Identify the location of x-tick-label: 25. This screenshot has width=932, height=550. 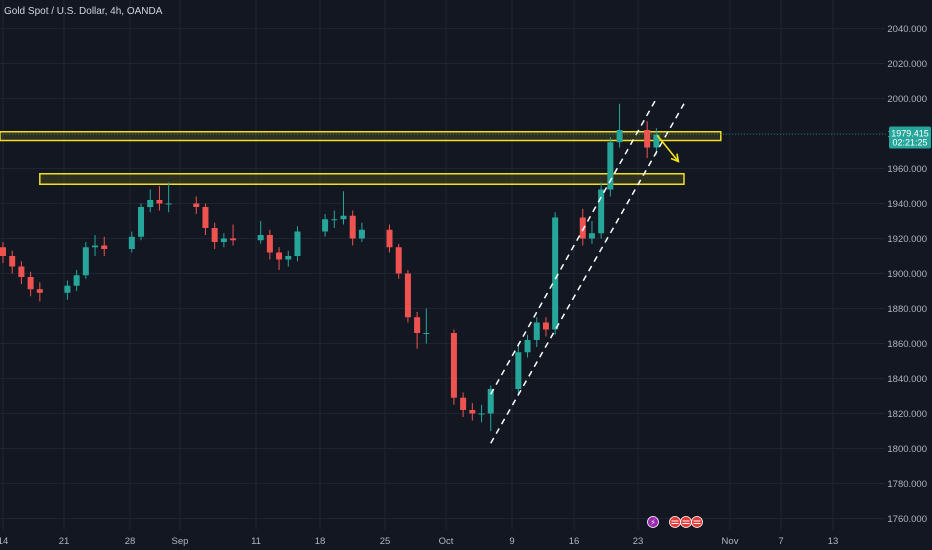
(385, 541).